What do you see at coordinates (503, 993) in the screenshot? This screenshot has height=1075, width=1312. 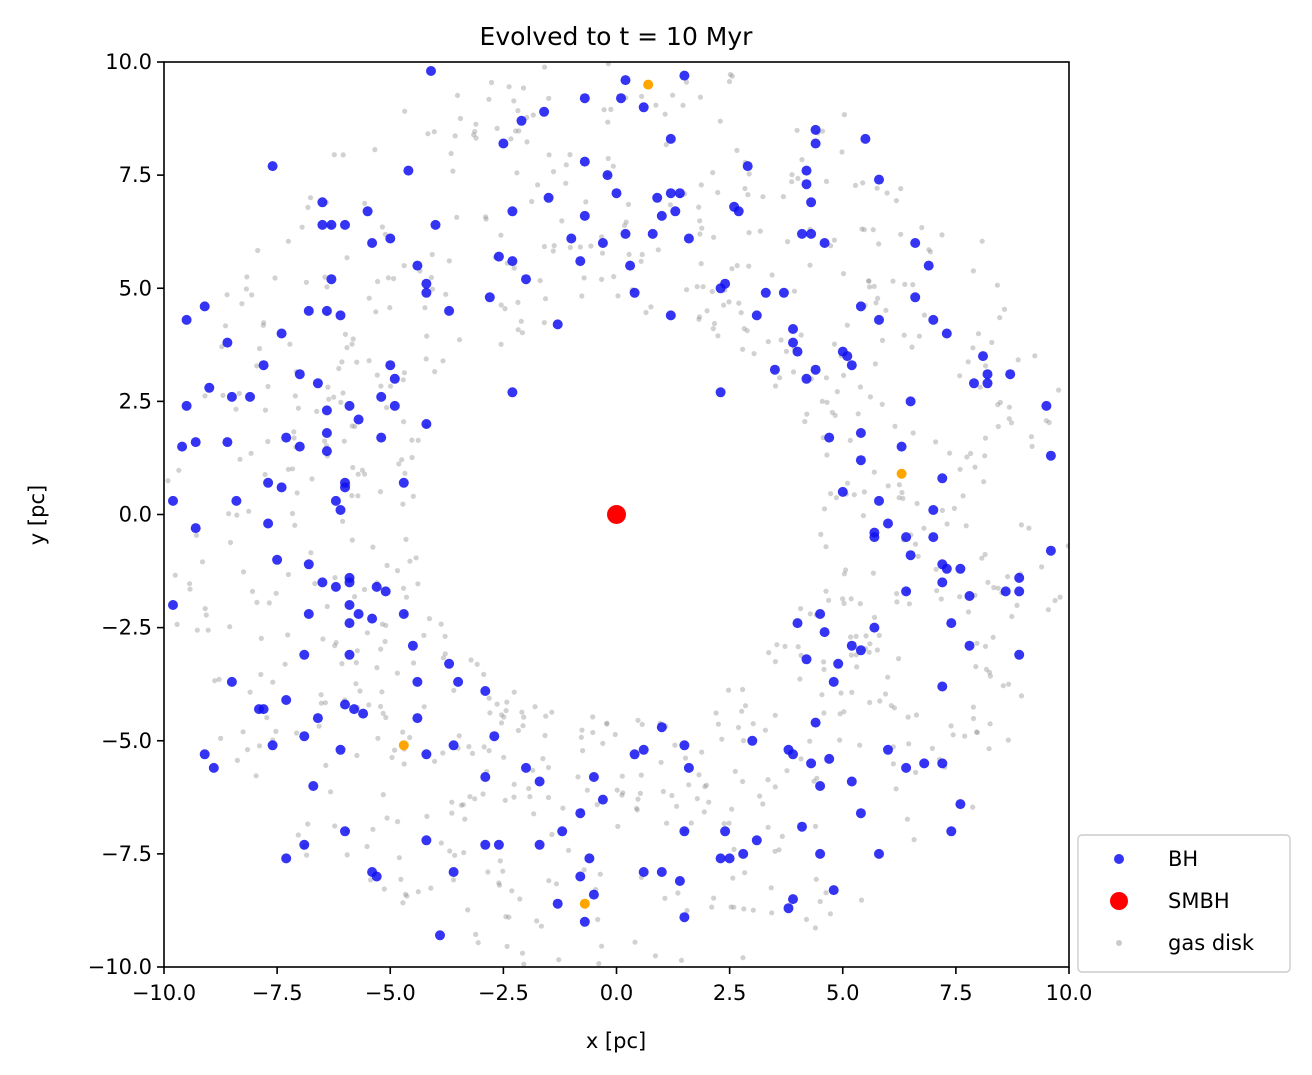 I see `x-tick-label: −2.5` at bounding box center [503, 993].